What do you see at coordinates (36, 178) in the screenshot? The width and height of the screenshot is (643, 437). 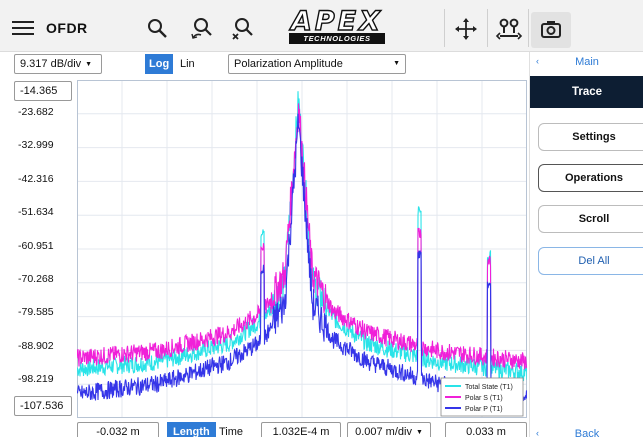 I see `y-tick-label: -42.316` at bounding box center [36, 178].